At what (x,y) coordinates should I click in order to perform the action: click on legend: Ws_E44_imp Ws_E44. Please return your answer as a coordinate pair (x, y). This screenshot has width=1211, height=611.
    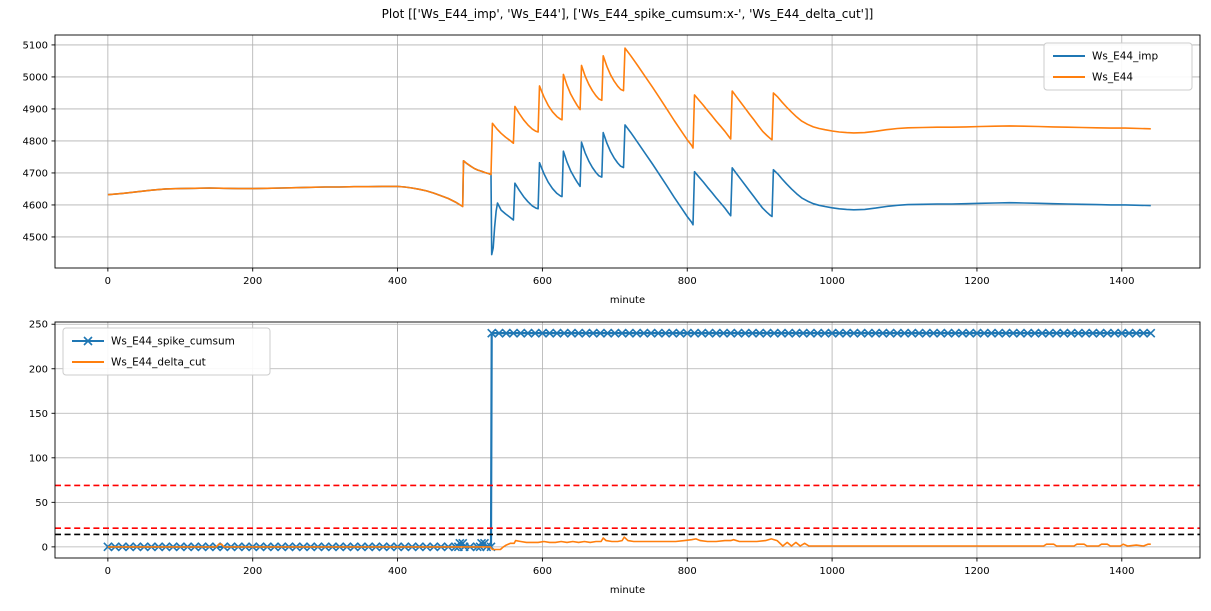
    Looking at the image, I should click on (1118, 66).